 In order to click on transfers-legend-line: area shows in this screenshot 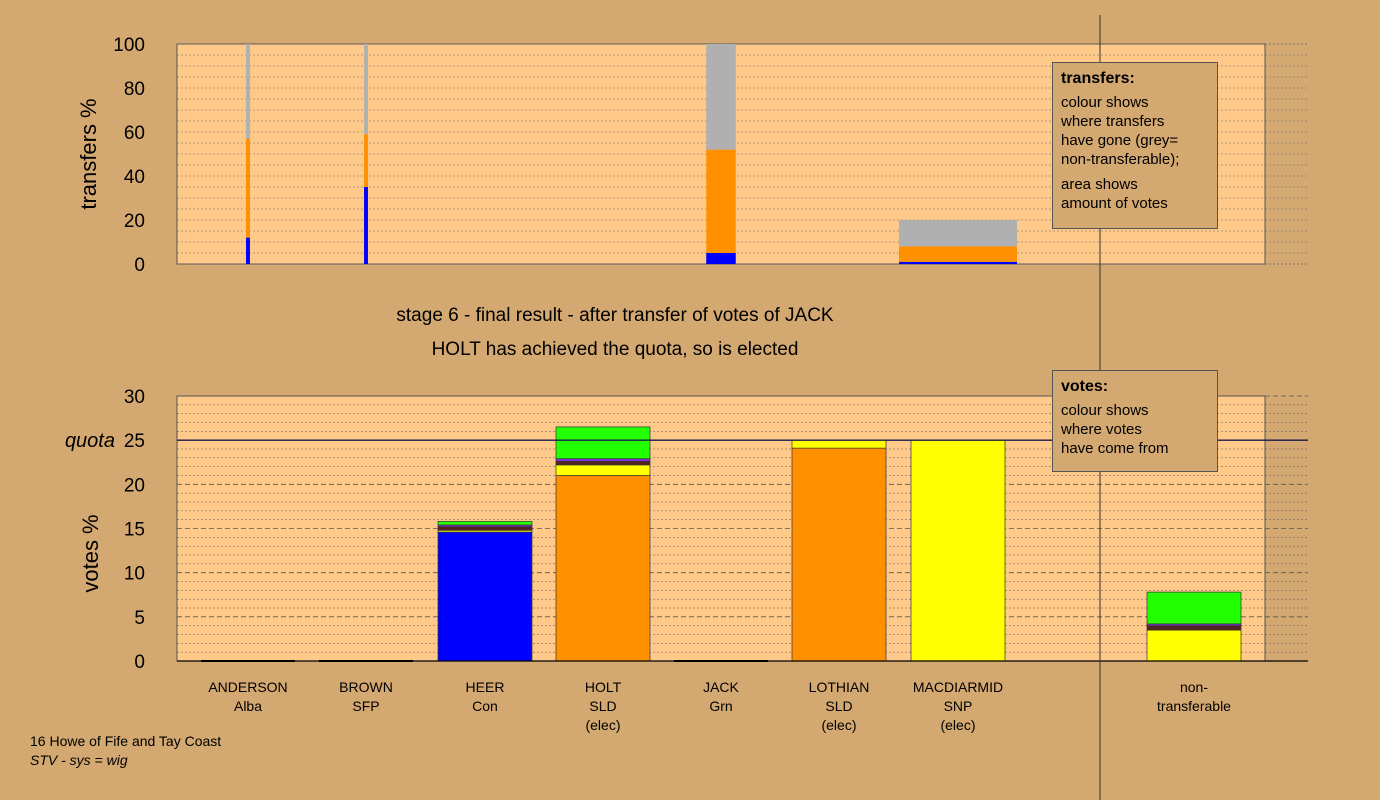, I will do `click(1099, 184)`.